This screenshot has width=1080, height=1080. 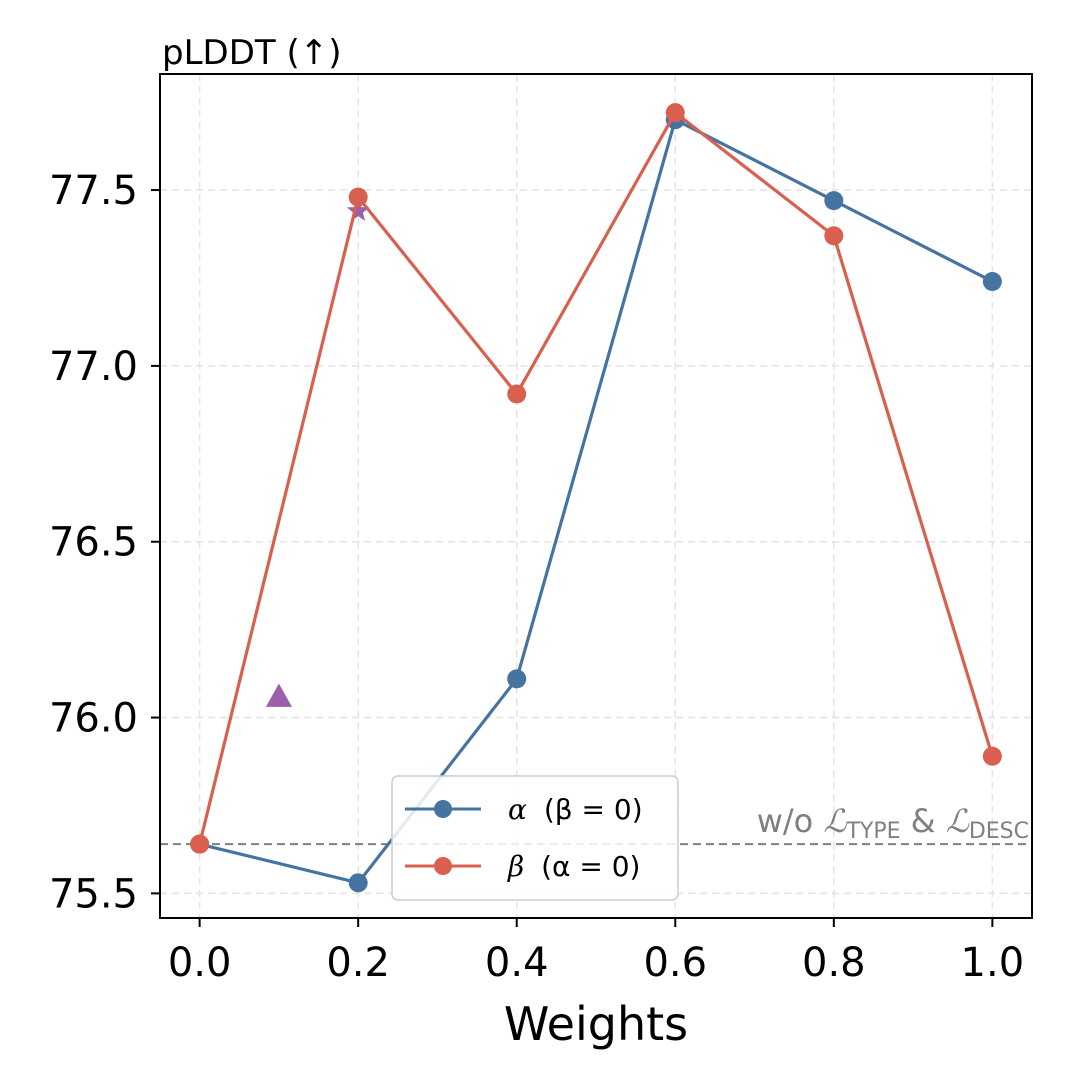 I want to click on legend: α (β = 0) β (α = 0), so click(x=535, y=838).